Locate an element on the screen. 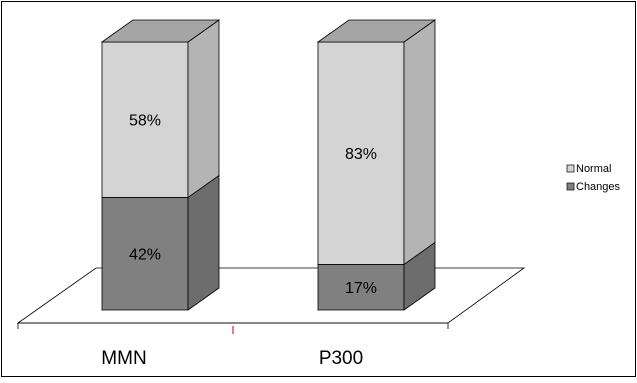  data-label-normal-0: 58% is located at coordinates (145, 121).